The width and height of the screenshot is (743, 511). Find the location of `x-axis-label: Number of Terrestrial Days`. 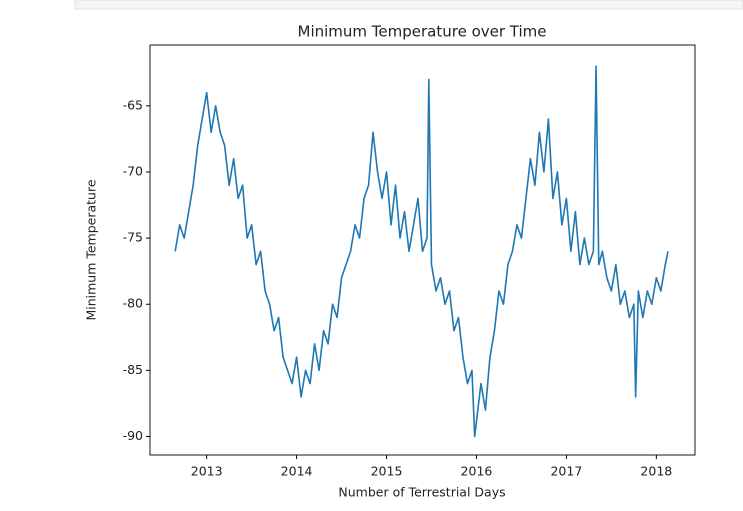

x-axis-label: Number of Terrestrial Days is located at coordinates (421, 492).